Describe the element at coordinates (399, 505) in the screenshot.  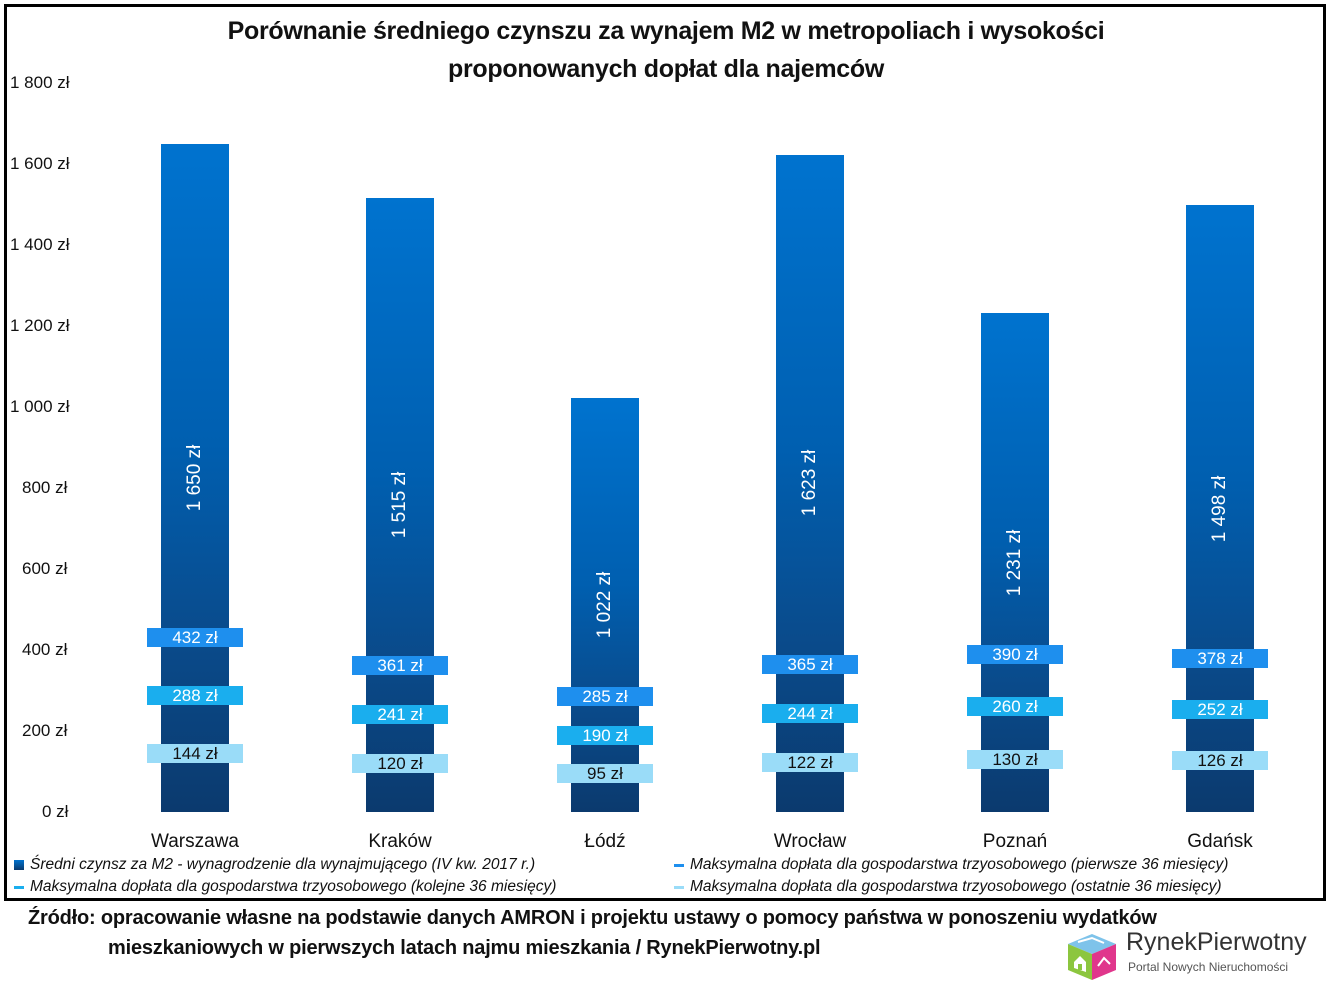
I see `bar-value-label: 1 515 zł` at that location.